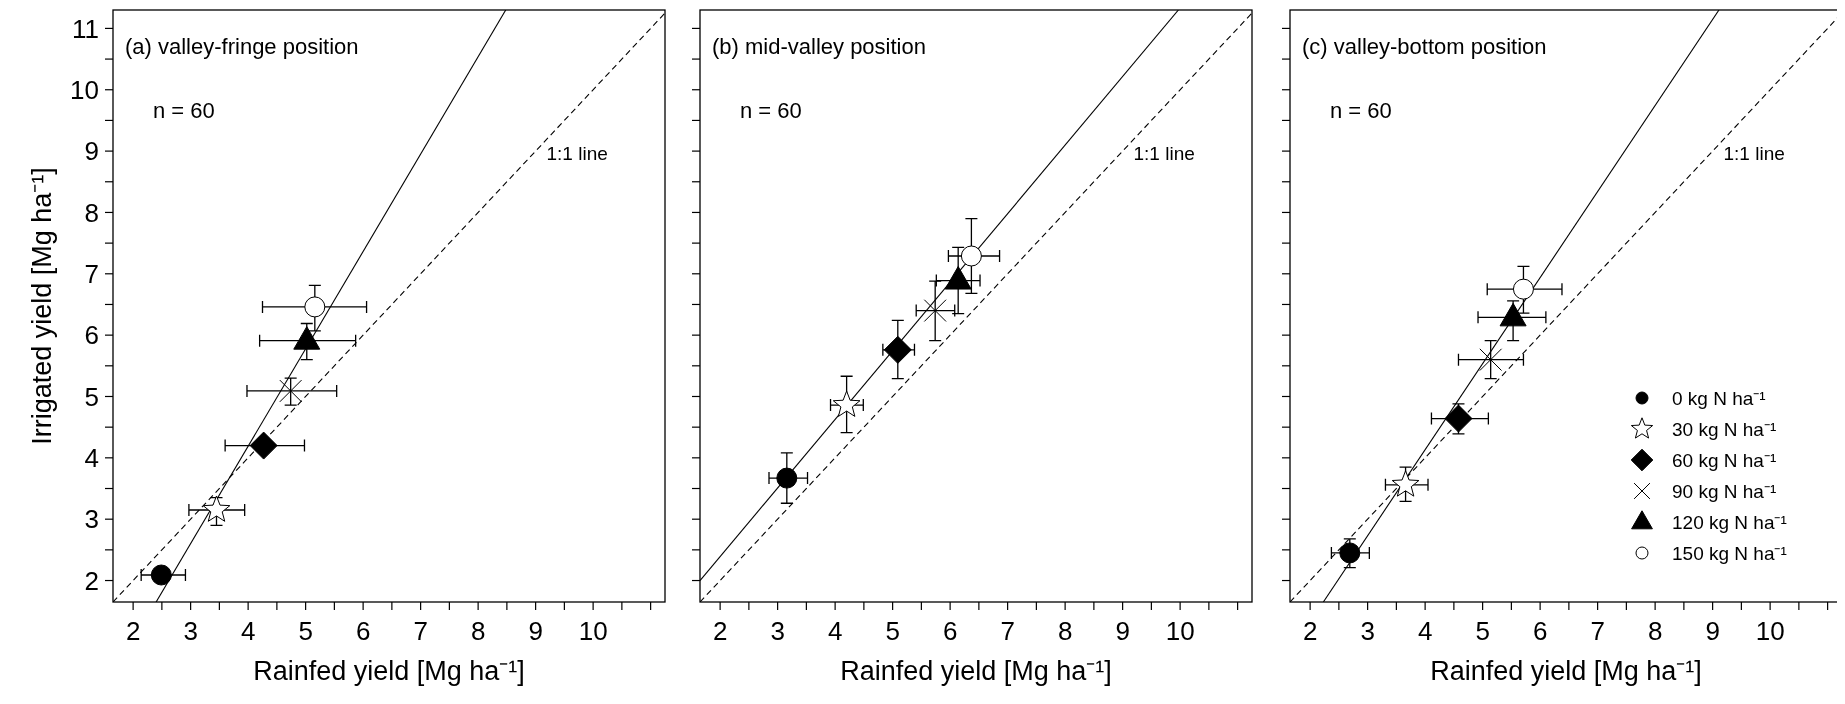 The height and width of the screenshot is (704, 1845). Describe the element at coordinates (91, 335) in the screenshot. I see `y-tick-label: 6` at that location.